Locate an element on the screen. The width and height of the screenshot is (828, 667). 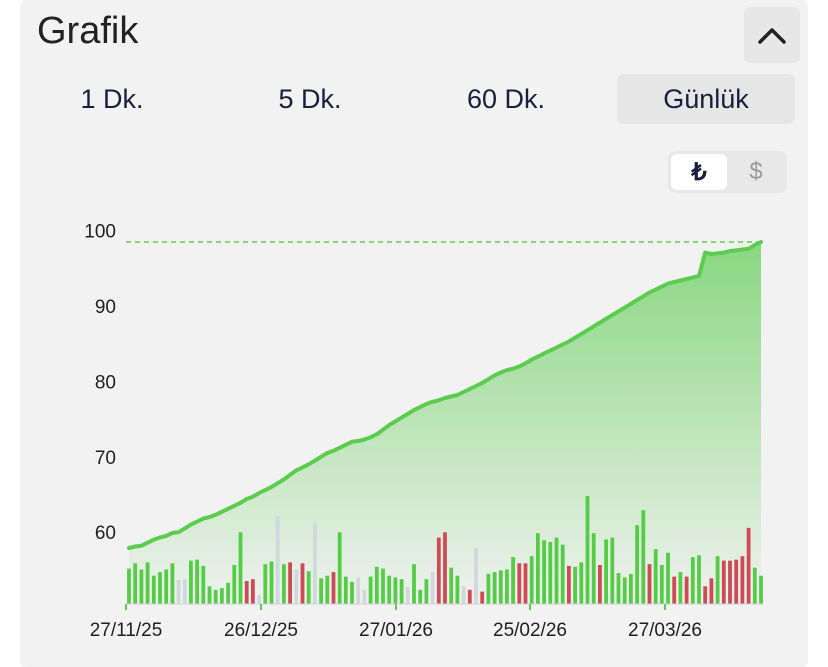
collapse-button is located at coordinates (772, 35).